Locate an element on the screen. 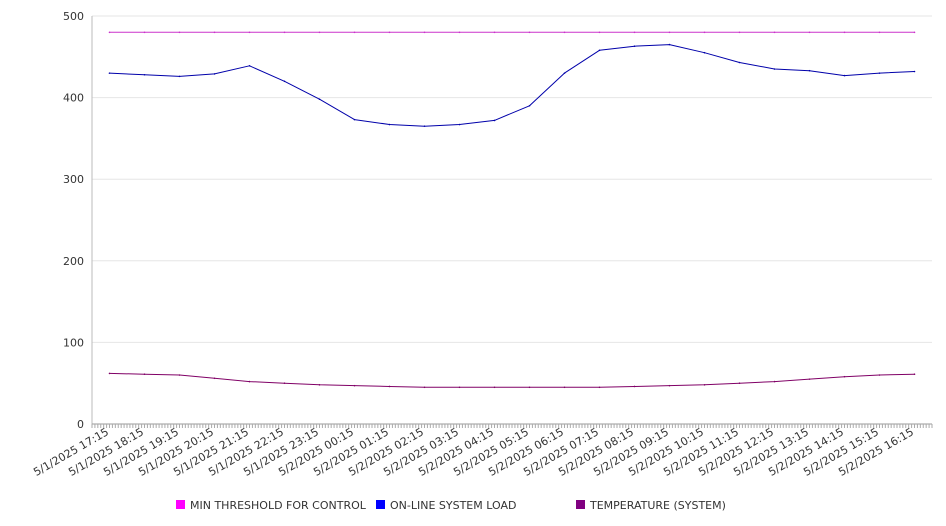 The width and height of the screenshot is (946, 526). y-tick-label: 0 is located at coordinates (80, 424).